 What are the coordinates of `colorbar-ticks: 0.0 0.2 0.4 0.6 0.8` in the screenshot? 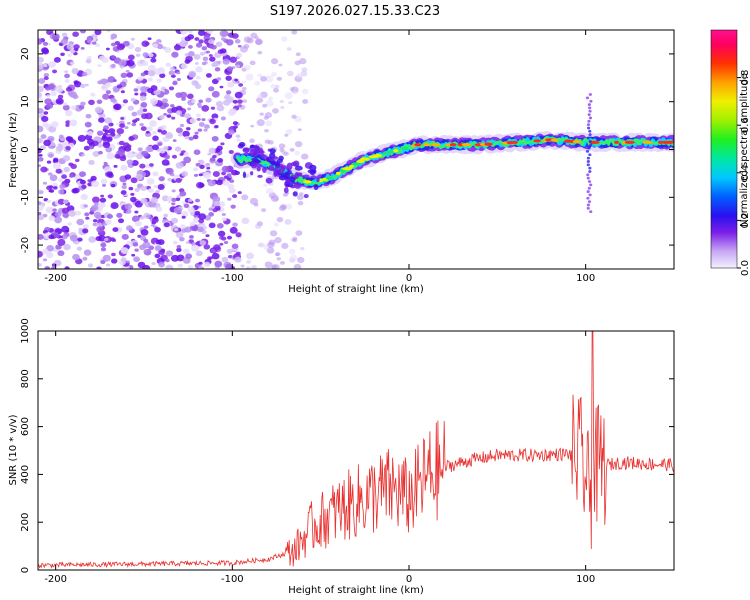 It's located at (743, 173).